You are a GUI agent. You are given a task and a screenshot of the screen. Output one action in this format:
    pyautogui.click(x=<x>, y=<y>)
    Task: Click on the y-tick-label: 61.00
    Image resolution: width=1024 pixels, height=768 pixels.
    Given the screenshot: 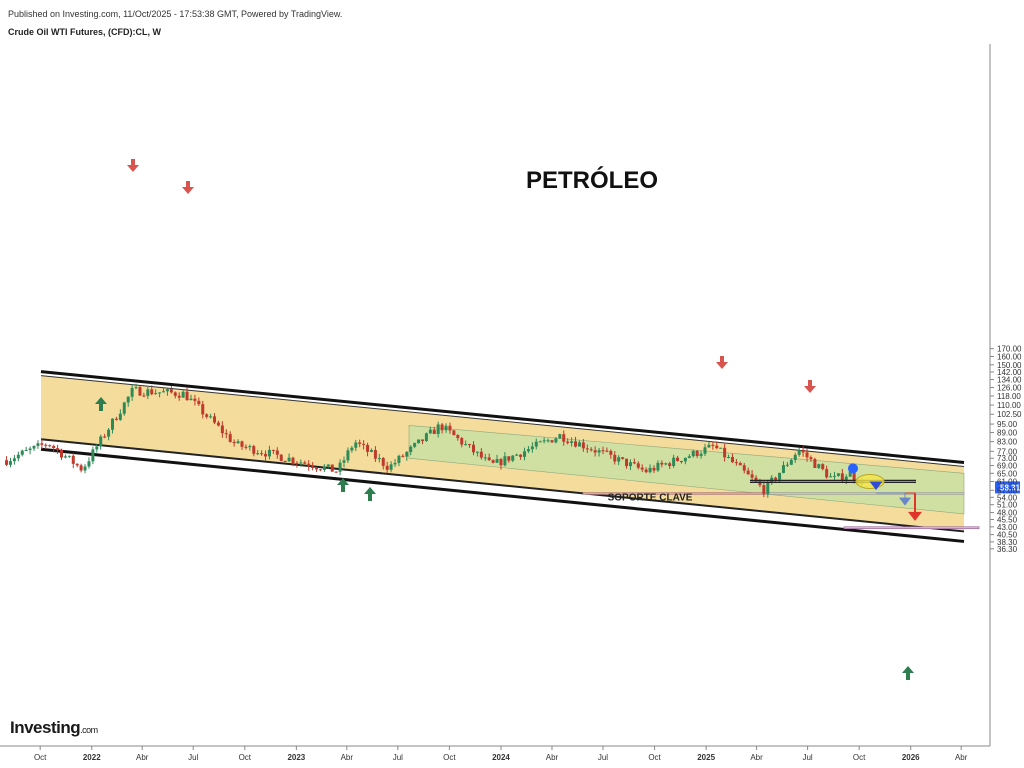 What is the action you would take?
    pyautogui.click(x=1007, y=482)
    